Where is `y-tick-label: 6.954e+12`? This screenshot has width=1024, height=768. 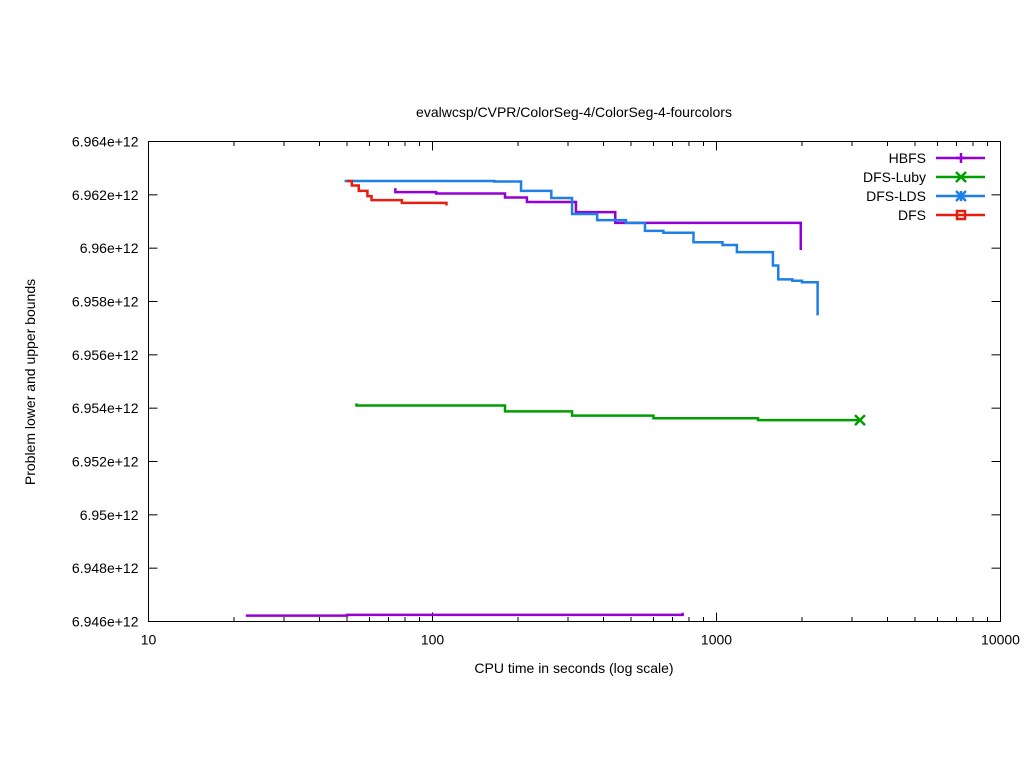 y-tick-label: 6.954e+12 is located at coordinates (105, 408).